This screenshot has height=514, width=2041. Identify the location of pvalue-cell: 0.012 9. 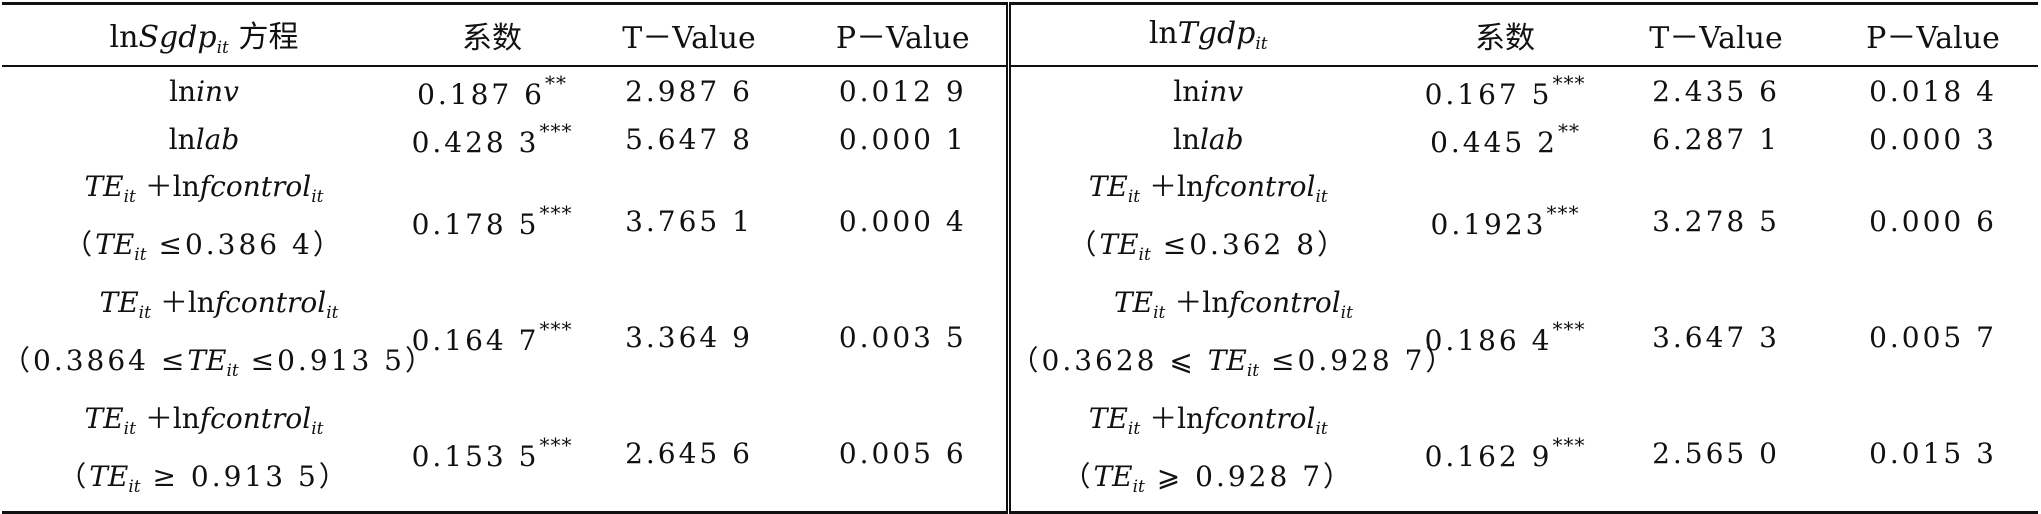
(905, 90).